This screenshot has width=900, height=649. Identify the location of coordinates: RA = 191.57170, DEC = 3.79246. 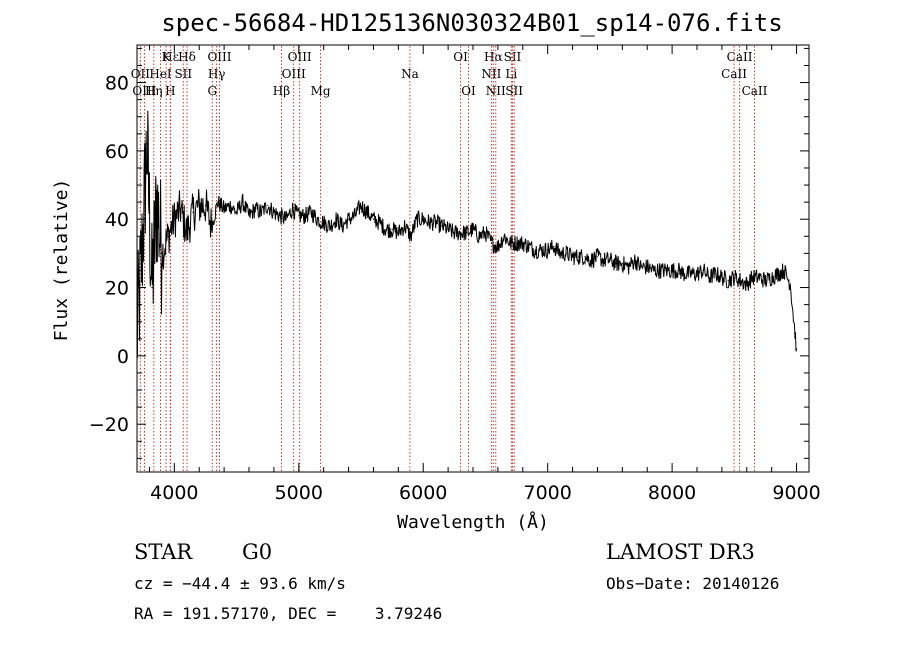
(288, 613).